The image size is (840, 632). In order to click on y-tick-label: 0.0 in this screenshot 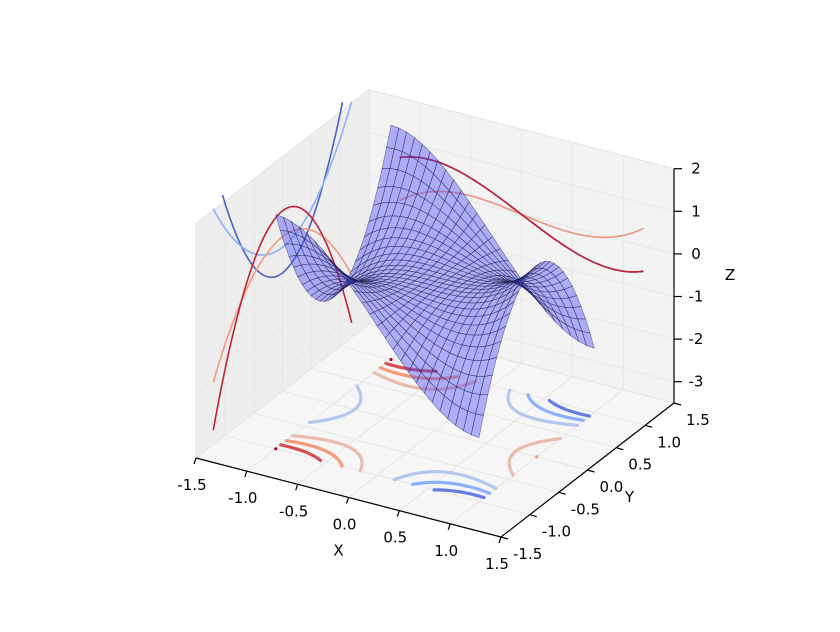, I will do `click(612, 487)`.